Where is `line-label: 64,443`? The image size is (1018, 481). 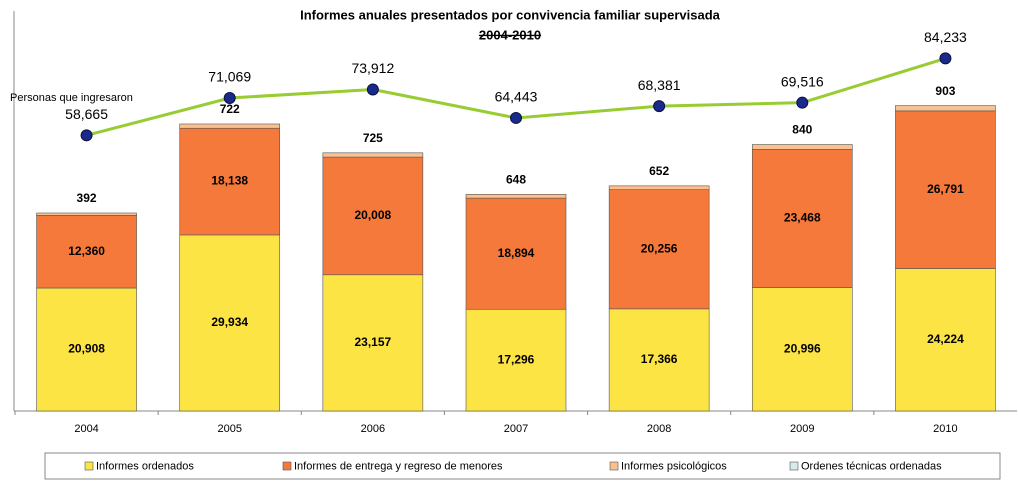 line-label: 64,443 is located at coordinates (516, 97).